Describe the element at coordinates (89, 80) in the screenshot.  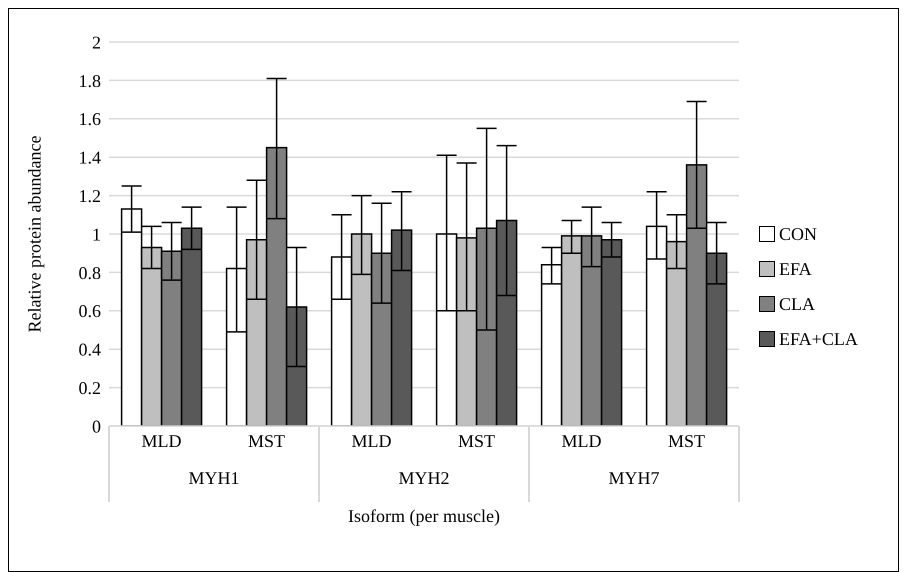
I see `y-tick-label: 1.8` at that location.